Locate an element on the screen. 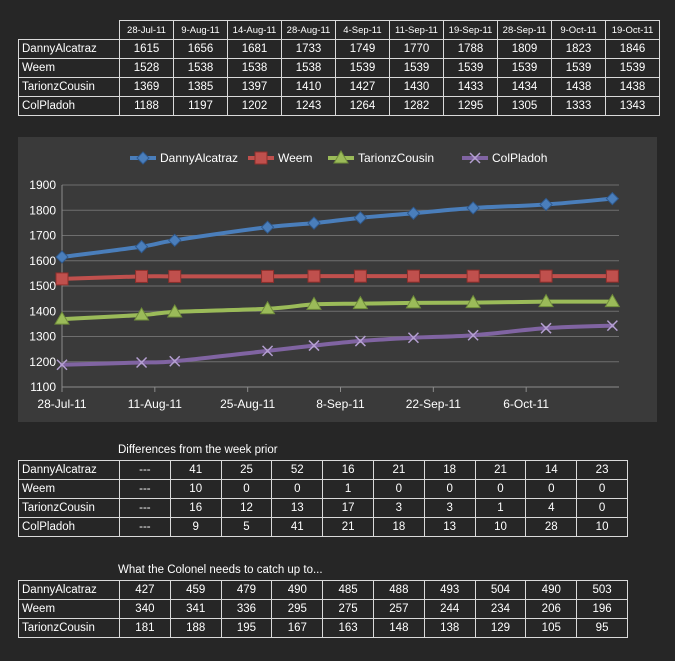 This screenshot has height=661, width=675. legend-entry: TarionzCousin is located at coordinates (381, 157).